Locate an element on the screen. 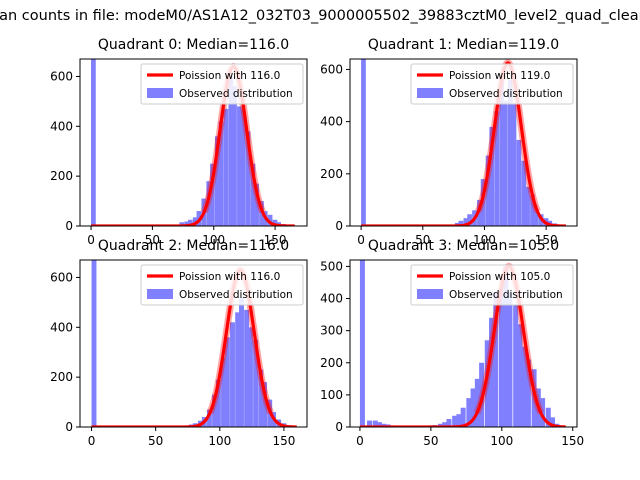 Image resolution: width=640 pixels, height=480 pixels. panel-title: Quadrant 2: Median=116.0 is located at coordinates (193, 246).